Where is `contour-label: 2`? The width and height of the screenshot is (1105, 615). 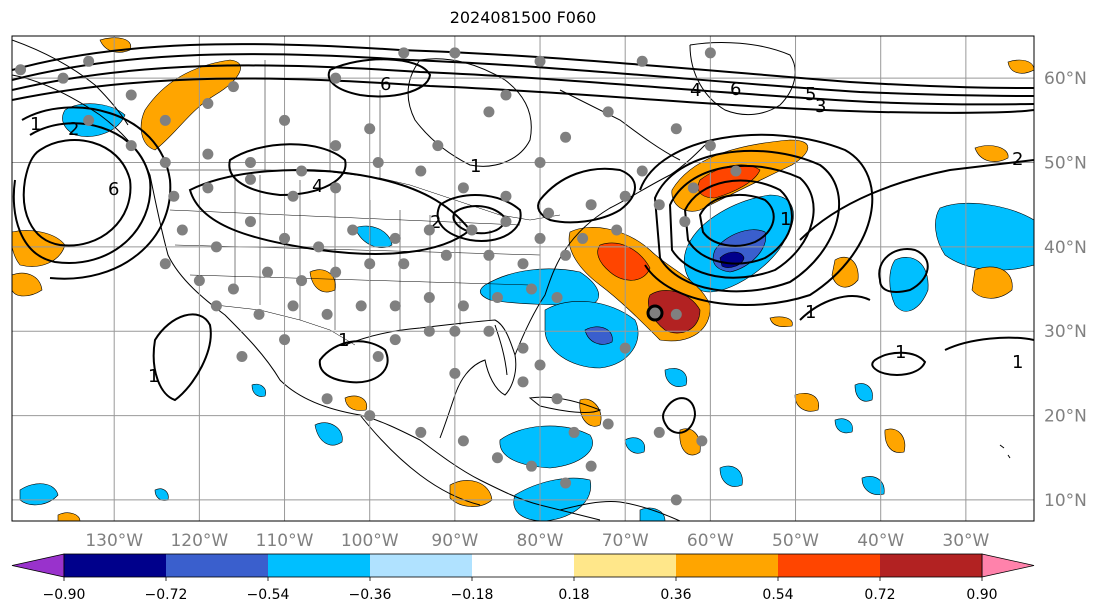
contour-label: 2 is located at coordinates (435, 222).